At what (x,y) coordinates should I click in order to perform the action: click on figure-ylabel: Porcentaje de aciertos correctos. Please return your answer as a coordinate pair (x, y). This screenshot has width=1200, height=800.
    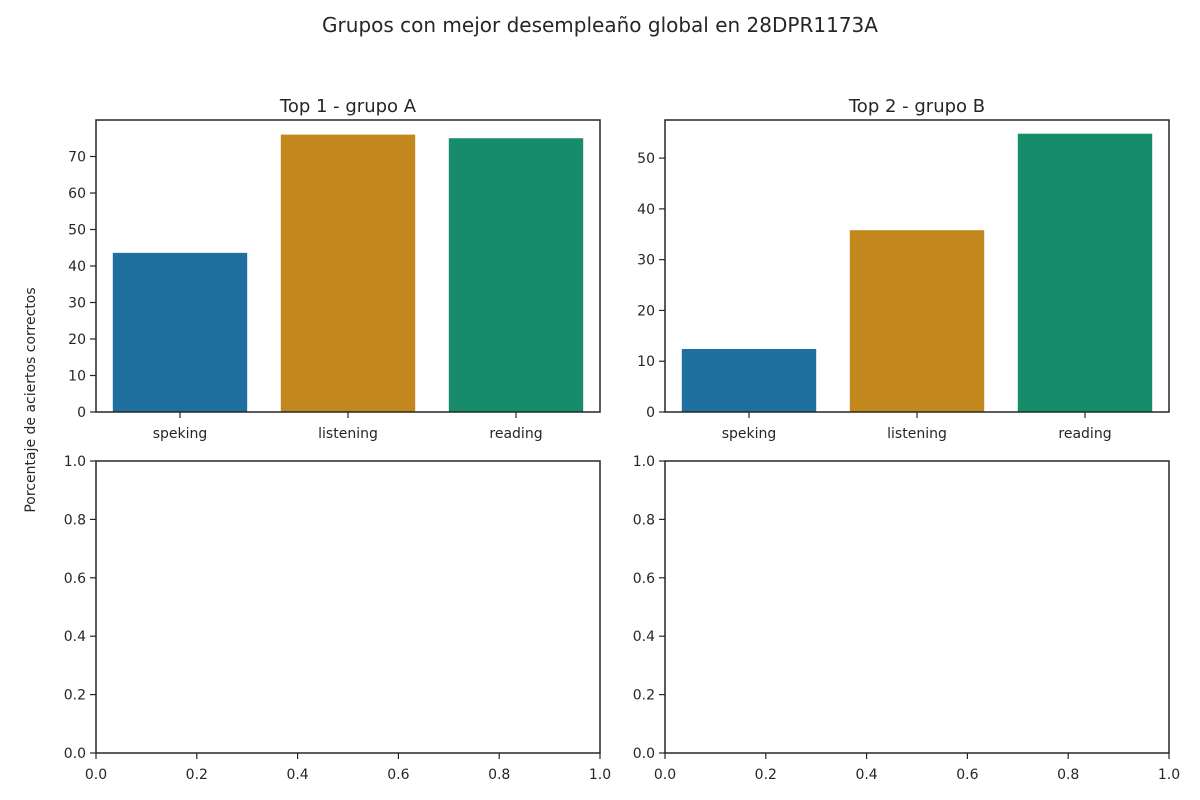
    Looking at the image, I should click on (31, 399).